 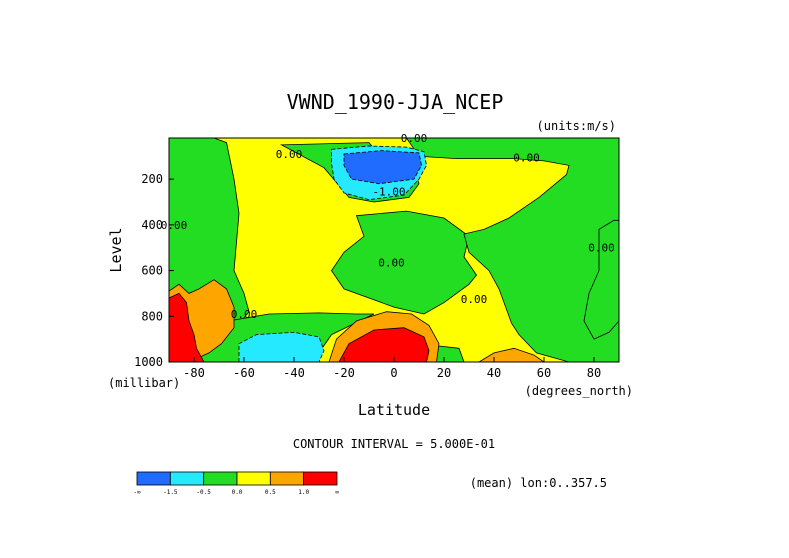 What do you see at coordinates (148, 362) in the screenshot?
I see `y-tick-label: 1000` at bounding box center [148, 362].